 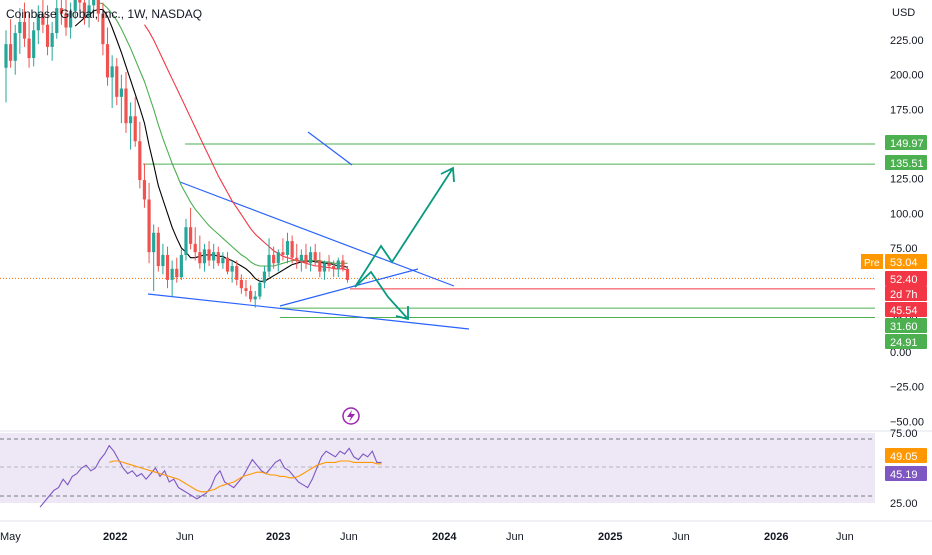 What do you see at coordinates (904, 280) in the screenshot?
I see `price-label: 52.40` at bounding box center [904, 280].